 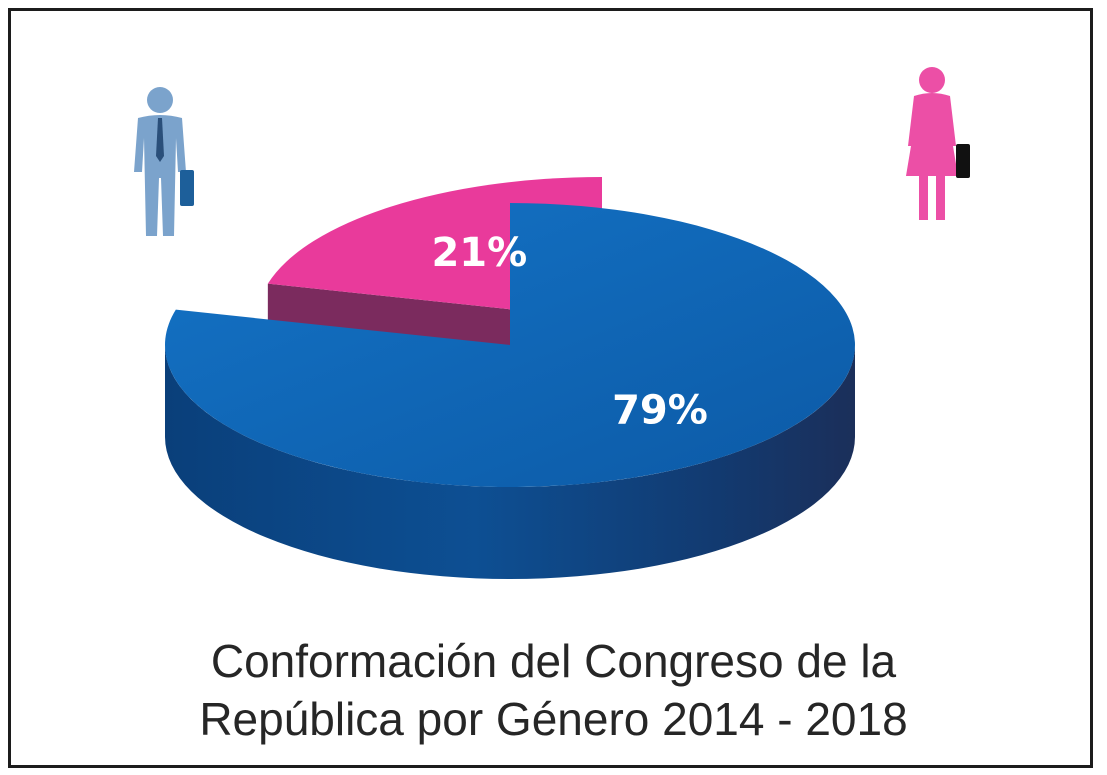 What do you see at coordinates (164, 161) in the screenshot?
I see `man-icon` at bounding box center [164, 161].